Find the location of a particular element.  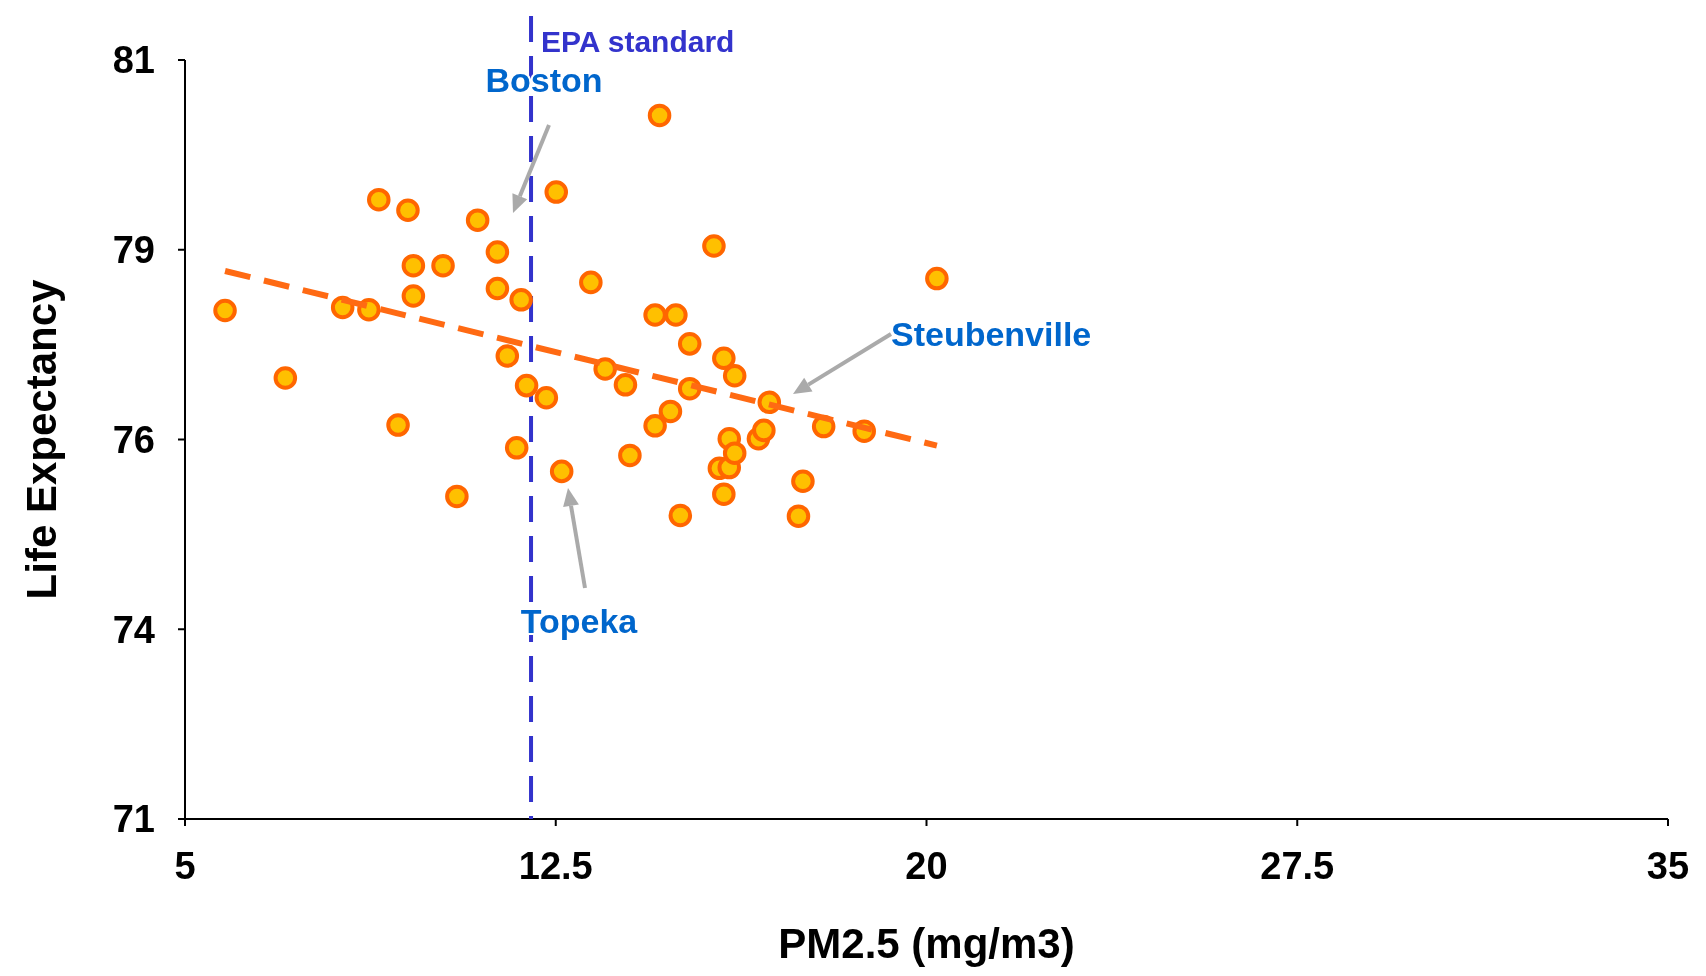

x-tick-label: 20 is located at coordinates (926, 866).